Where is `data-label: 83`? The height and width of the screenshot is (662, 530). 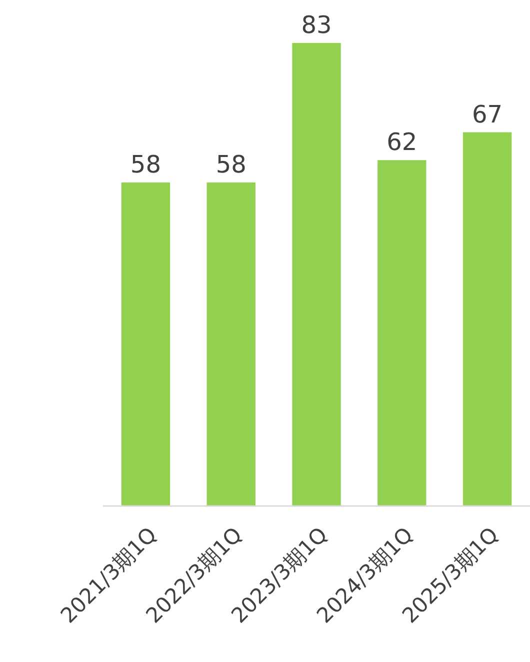
data-label: 83 is located at coordinates (316, 25).